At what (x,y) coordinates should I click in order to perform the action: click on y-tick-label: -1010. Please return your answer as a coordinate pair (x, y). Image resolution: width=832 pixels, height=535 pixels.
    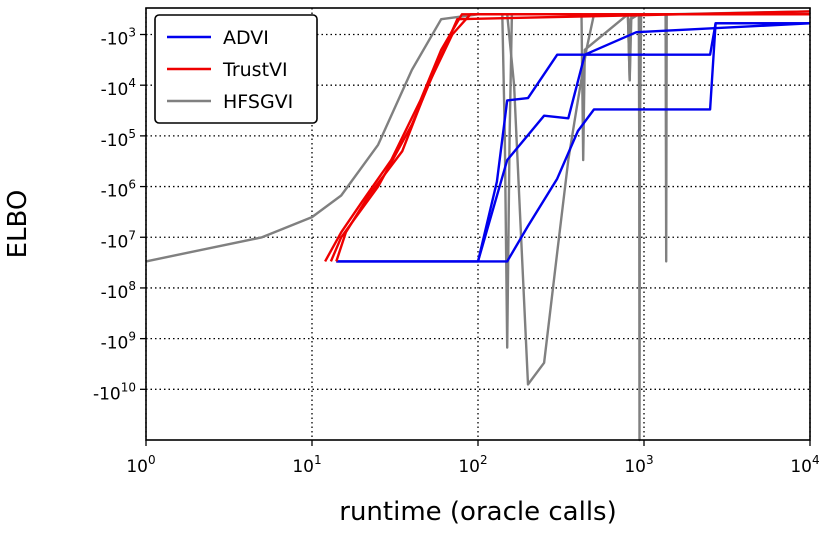
    Looking at the image, I should click on (114, 392).